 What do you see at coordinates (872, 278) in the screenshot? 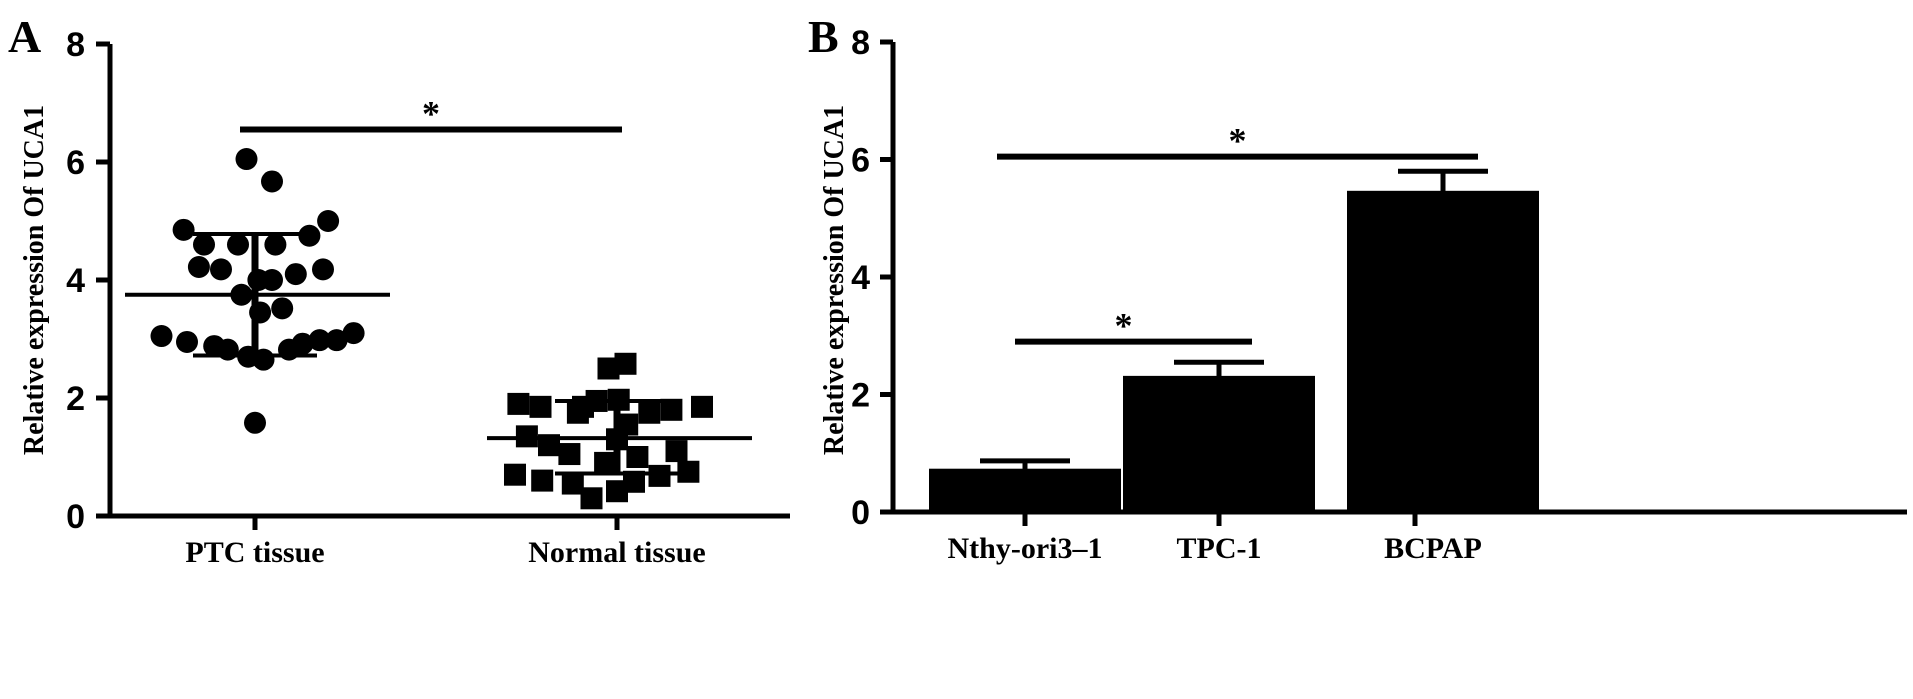
I see `panel-b-y-ticks: 0 2 4 6 8` at bounding box center [872, 278].